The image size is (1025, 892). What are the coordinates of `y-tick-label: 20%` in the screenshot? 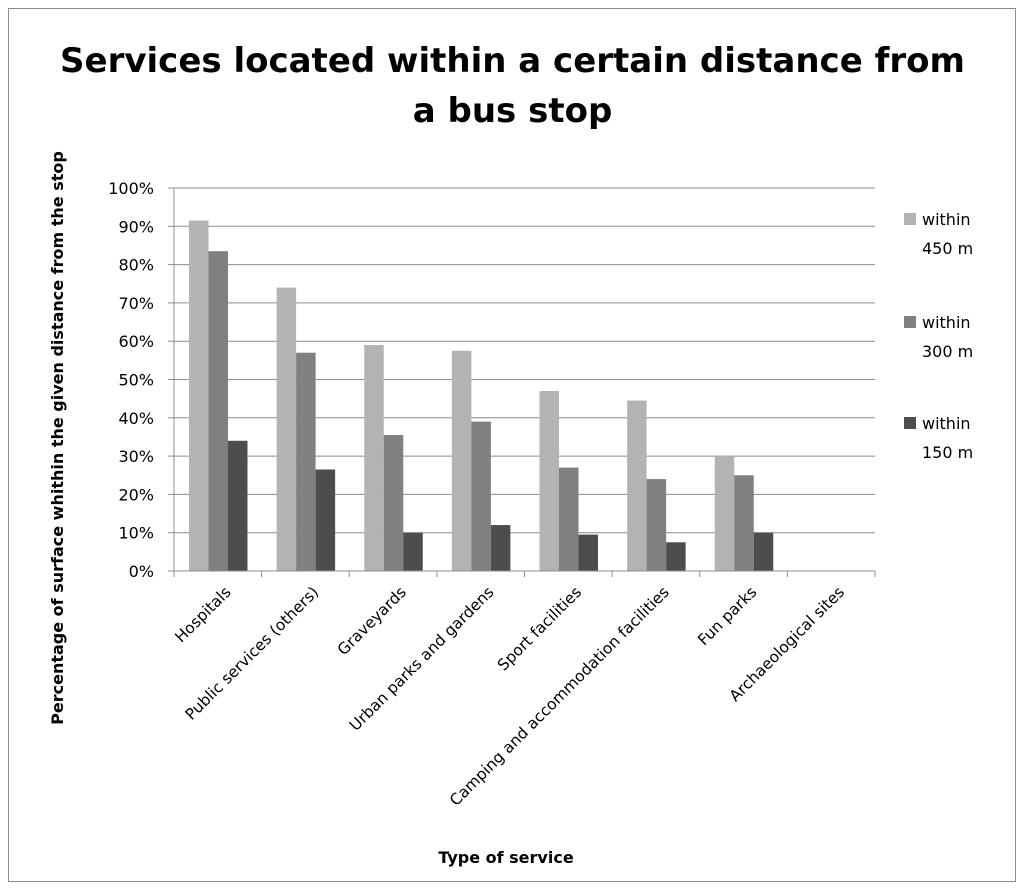 It's located at (136, 494).